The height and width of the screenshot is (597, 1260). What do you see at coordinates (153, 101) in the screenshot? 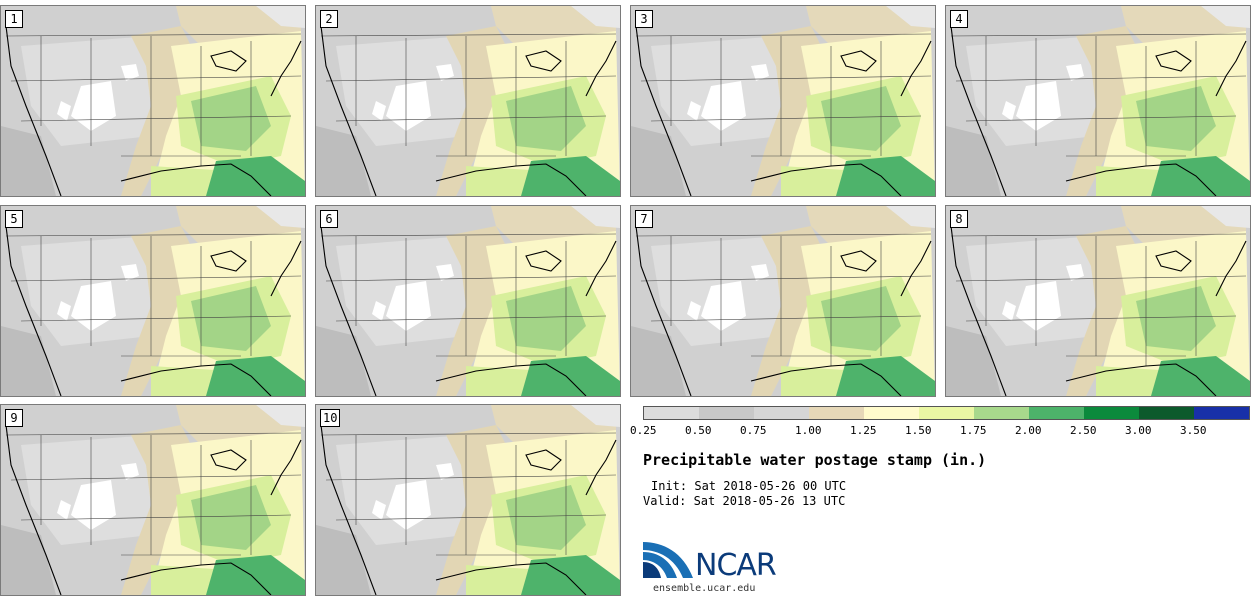
I see `map-panel: 1` at bounding box center [153, 101].